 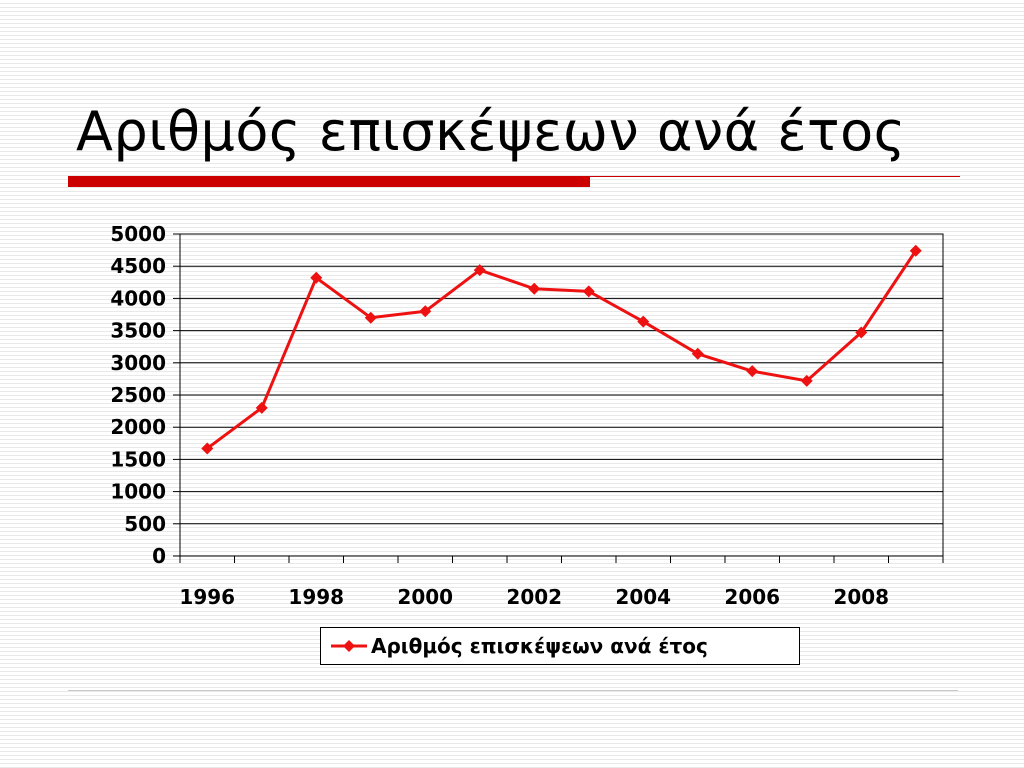 What do you see at coordinates (145, 524) in the screenshot?
I see `y-tick-label: 500` at bounding box center [145, 524].